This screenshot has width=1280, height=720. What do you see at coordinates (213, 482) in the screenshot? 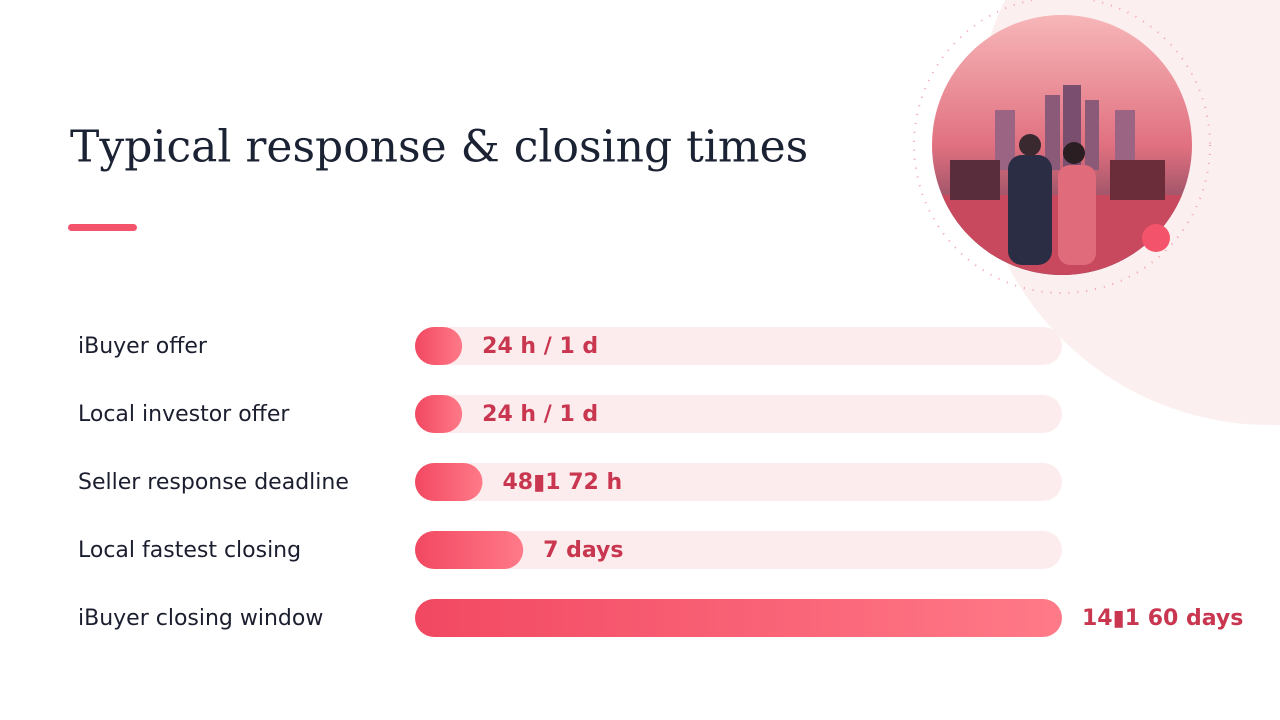
I see `category-label: Seller response deadline` at bounding box center [213, 482].